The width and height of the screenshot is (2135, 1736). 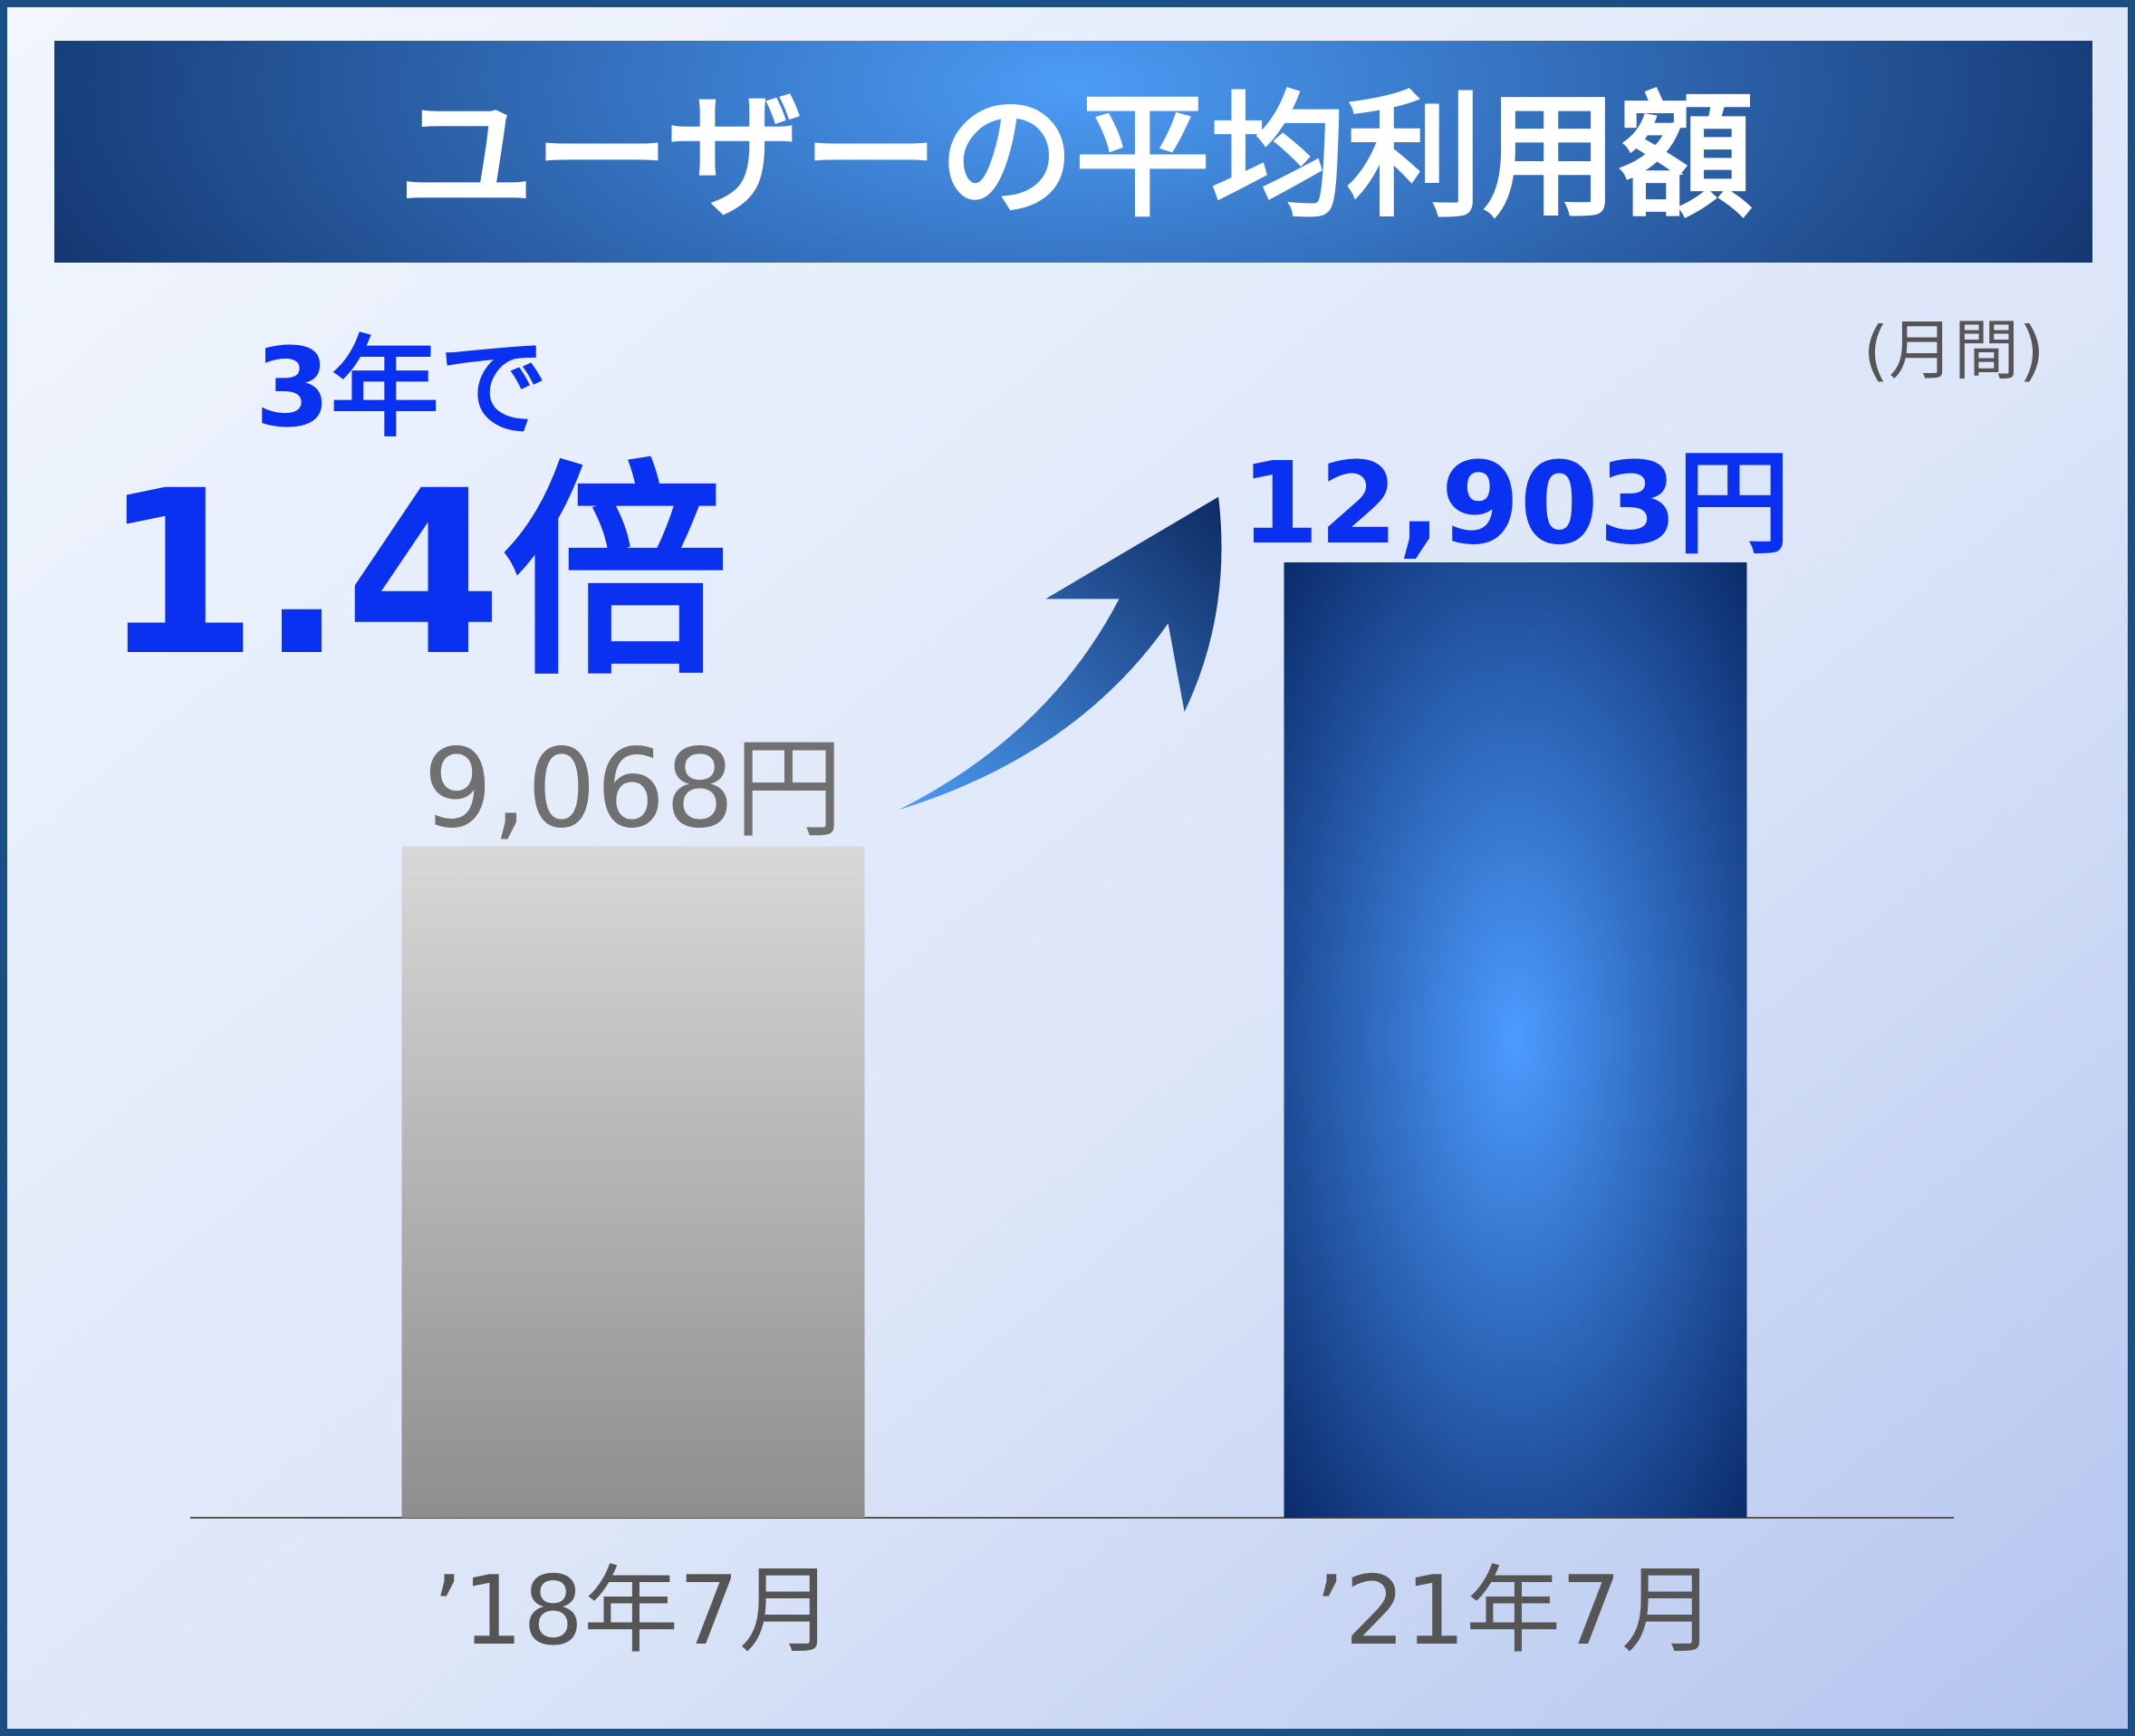 I want to click on arrow, so click(x=1060, y=653).